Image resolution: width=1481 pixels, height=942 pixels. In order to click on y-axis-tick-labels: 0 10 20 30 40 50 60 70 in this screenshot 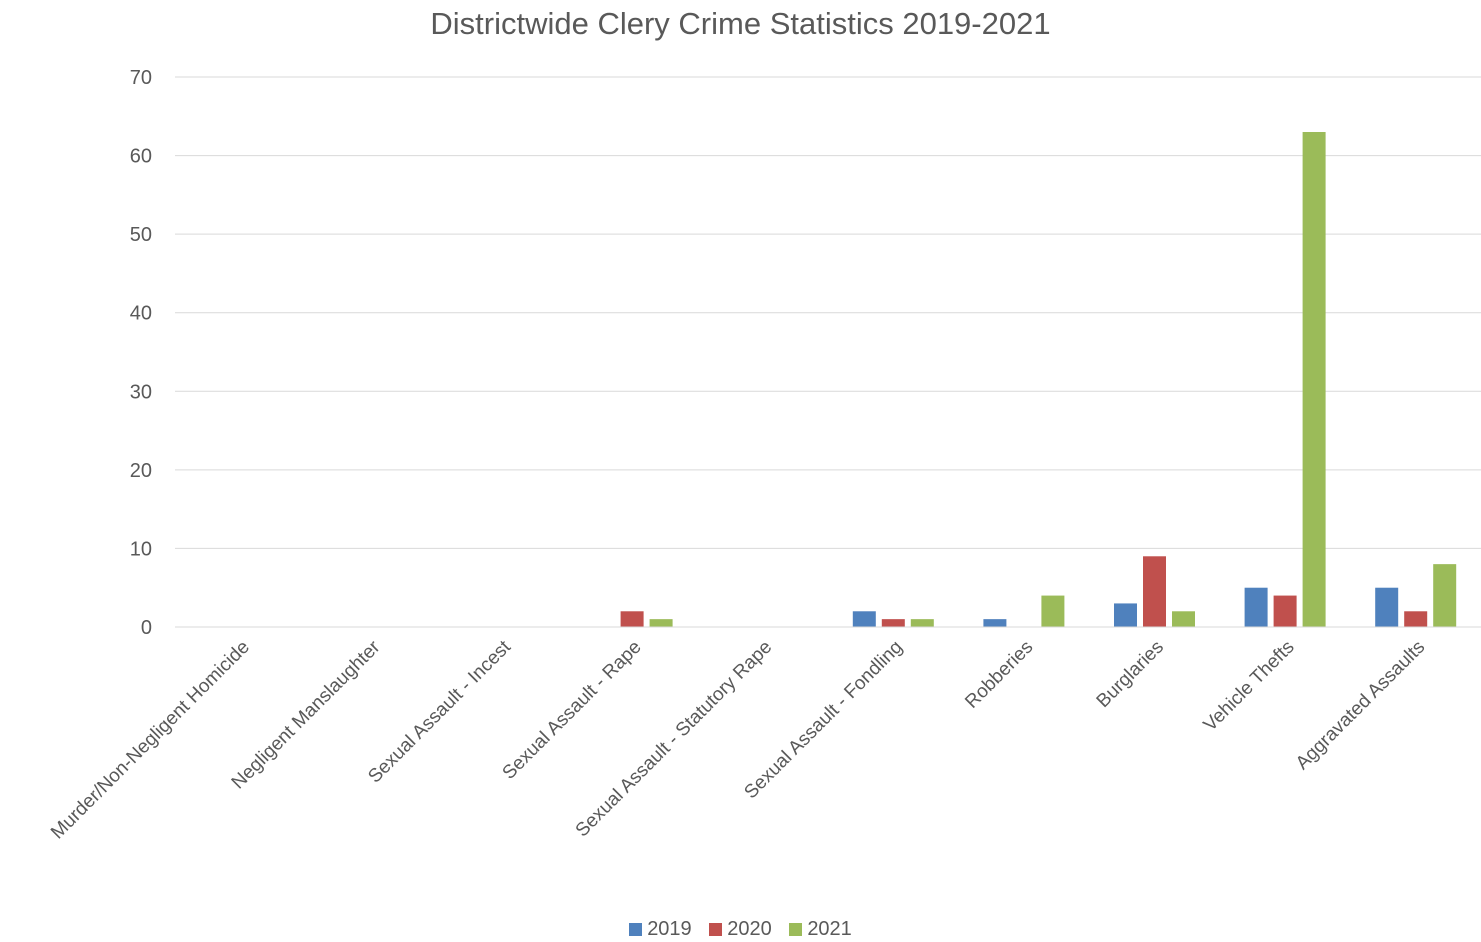, I will do `click(141, 353)`.